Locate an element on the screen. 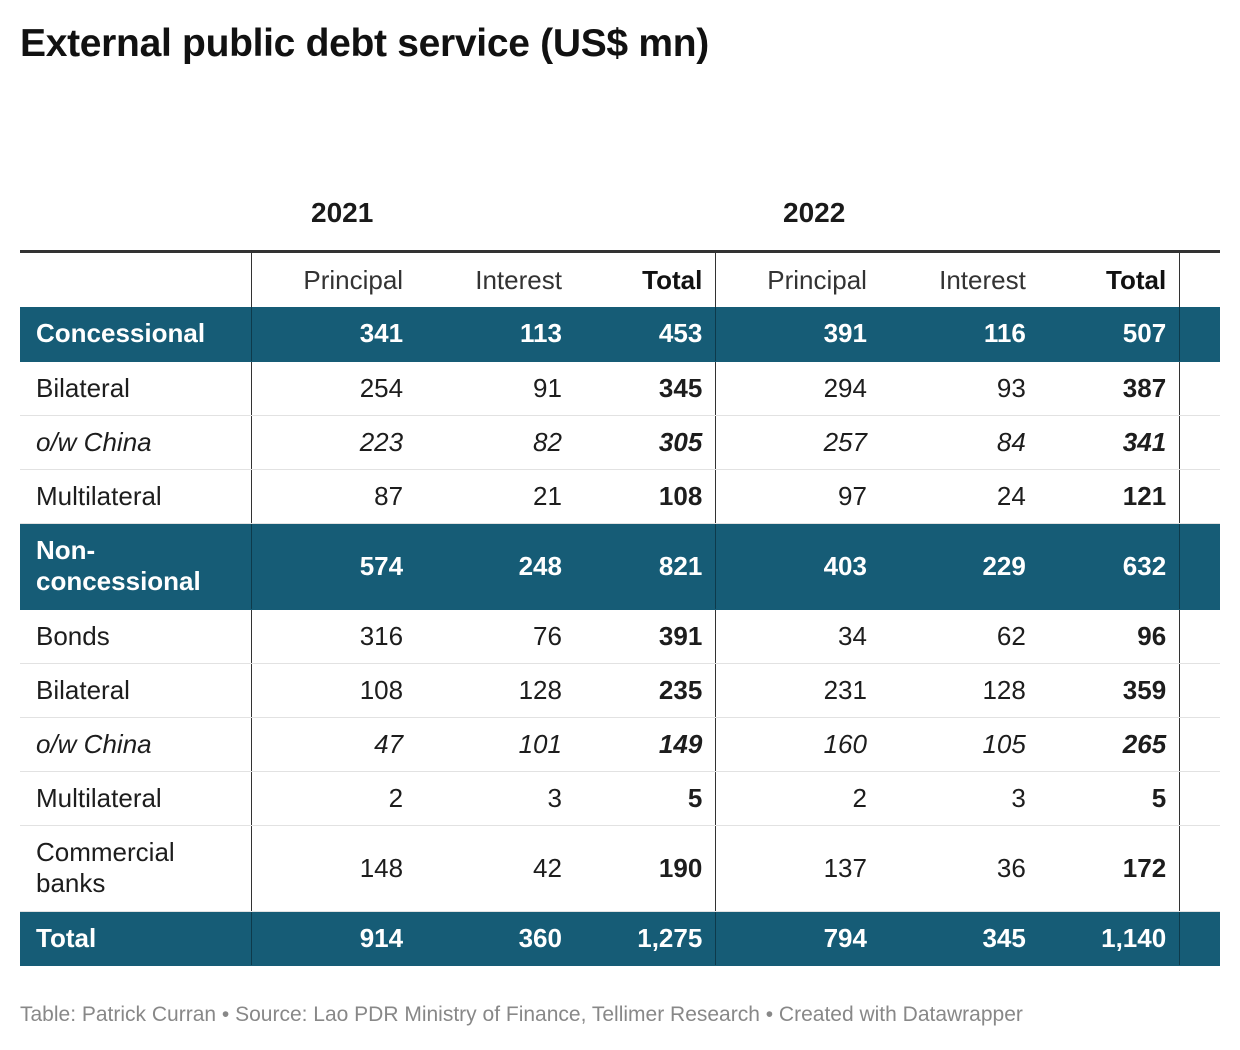 The width and height of the screenshot is (1240, 1050). cell-interest-2022: 36 is located at coordinates (959, 868).